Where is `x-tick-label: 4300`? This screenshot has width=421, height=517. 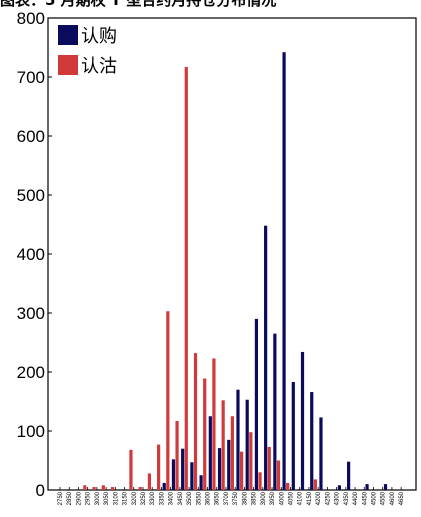 x-tick-label: 4300 is located at coordinates (338, 498).